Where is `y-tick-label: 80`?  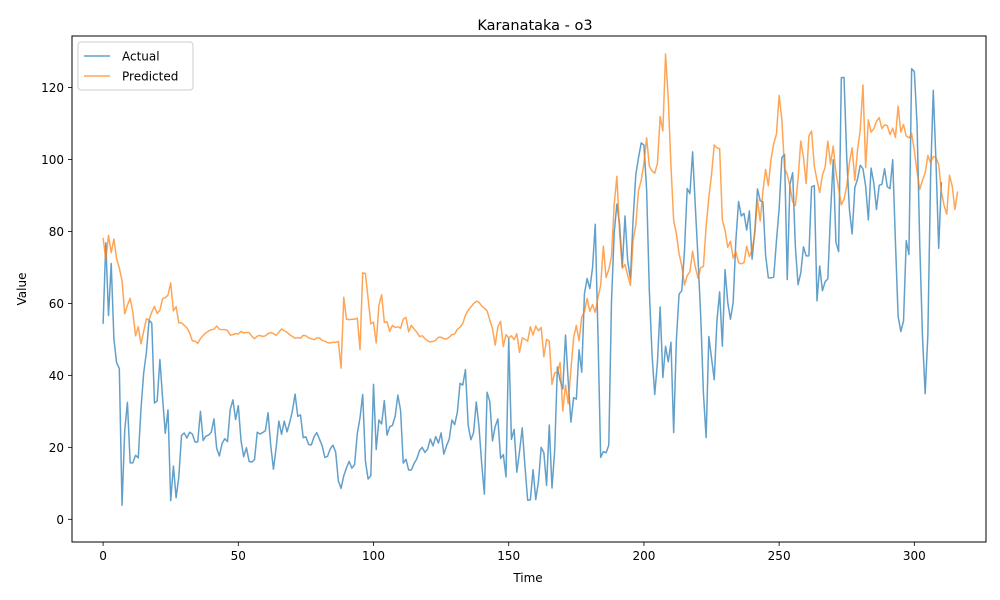 y-tick-label: 80 is located at coordinates (56, 232).